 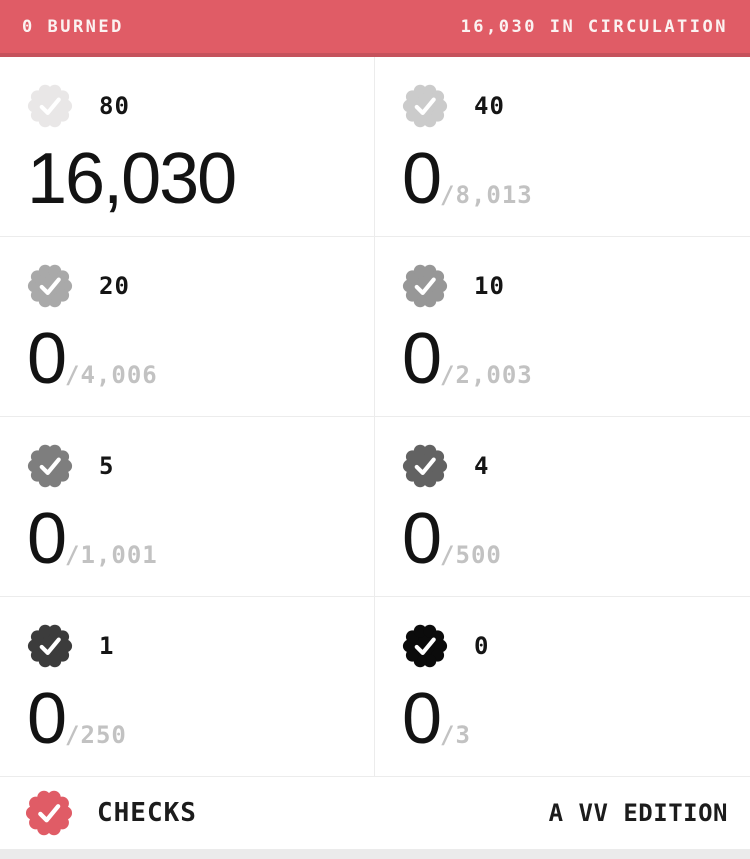 I want to click on card-label: 80, so click(x=114, y=106).